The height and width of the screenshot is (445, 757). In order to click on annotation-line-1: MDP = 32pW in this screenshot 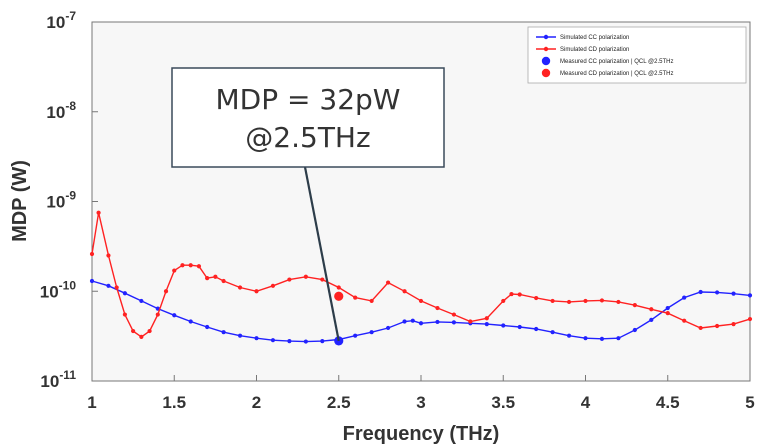, I will do `click(308, 99)`.